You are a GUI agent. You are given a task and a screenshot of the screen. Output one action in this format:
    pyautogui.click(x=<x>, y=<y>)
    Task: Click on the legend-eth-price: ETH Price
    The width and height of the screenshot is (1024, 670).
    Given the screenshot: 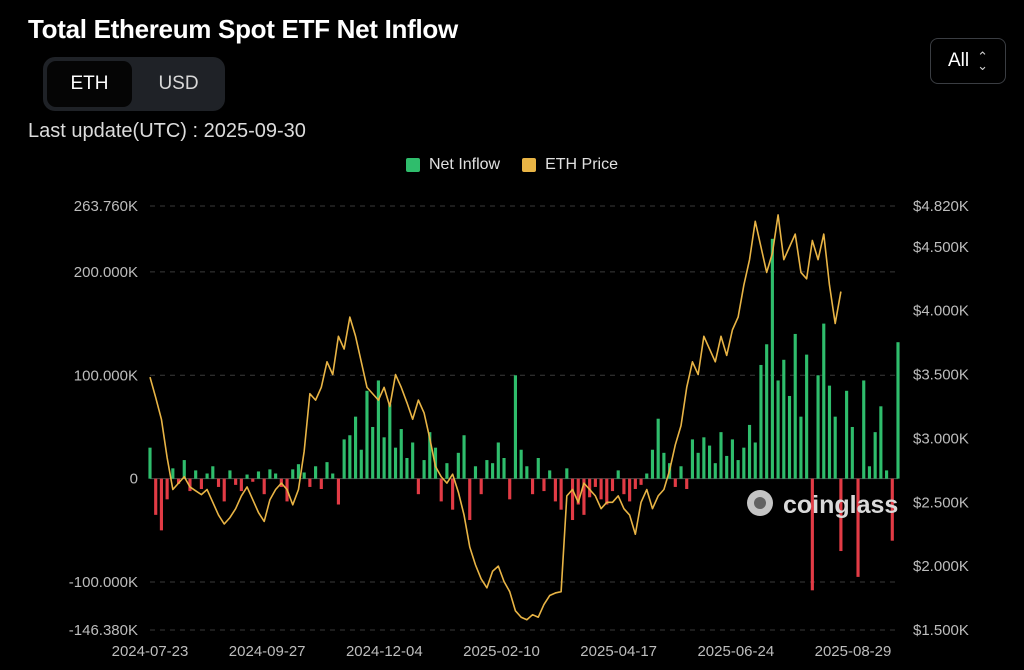 What is the action you would take?
    pyautogui.click(x=570, y=165)
    